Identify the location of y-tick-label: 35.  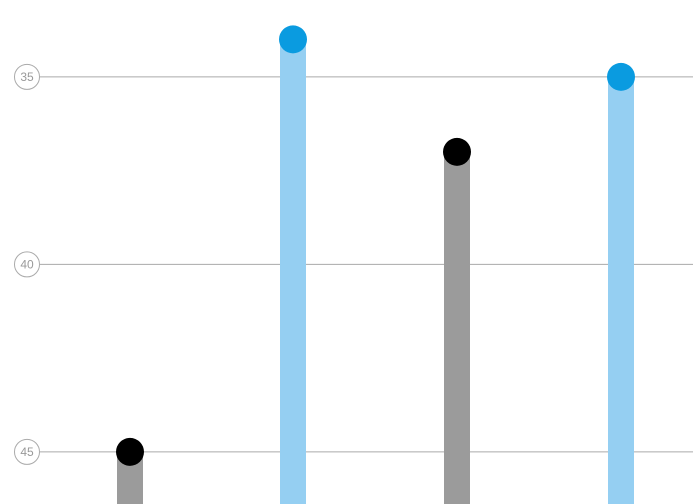
(27, 77).